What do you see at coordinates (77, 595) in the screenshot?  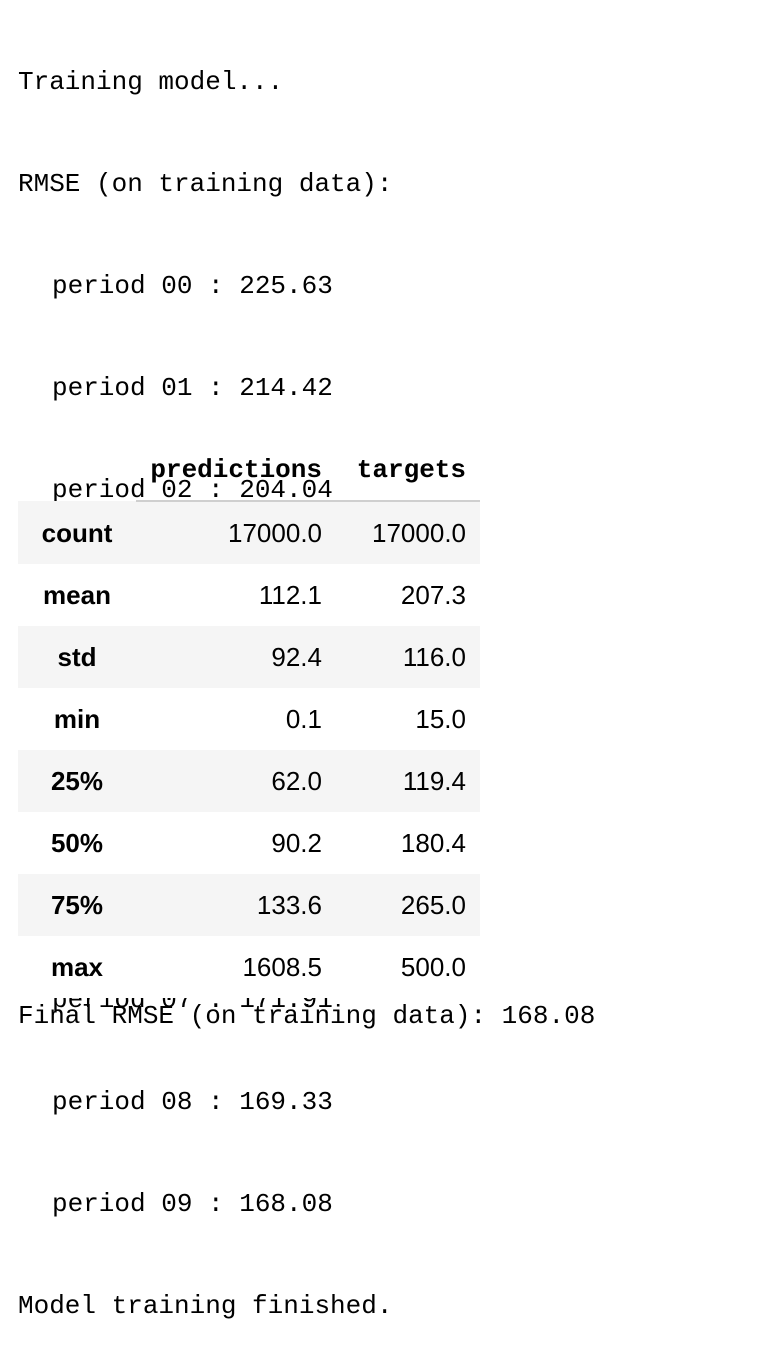 I see `row-label: mean` at bounding box center [77, 595].